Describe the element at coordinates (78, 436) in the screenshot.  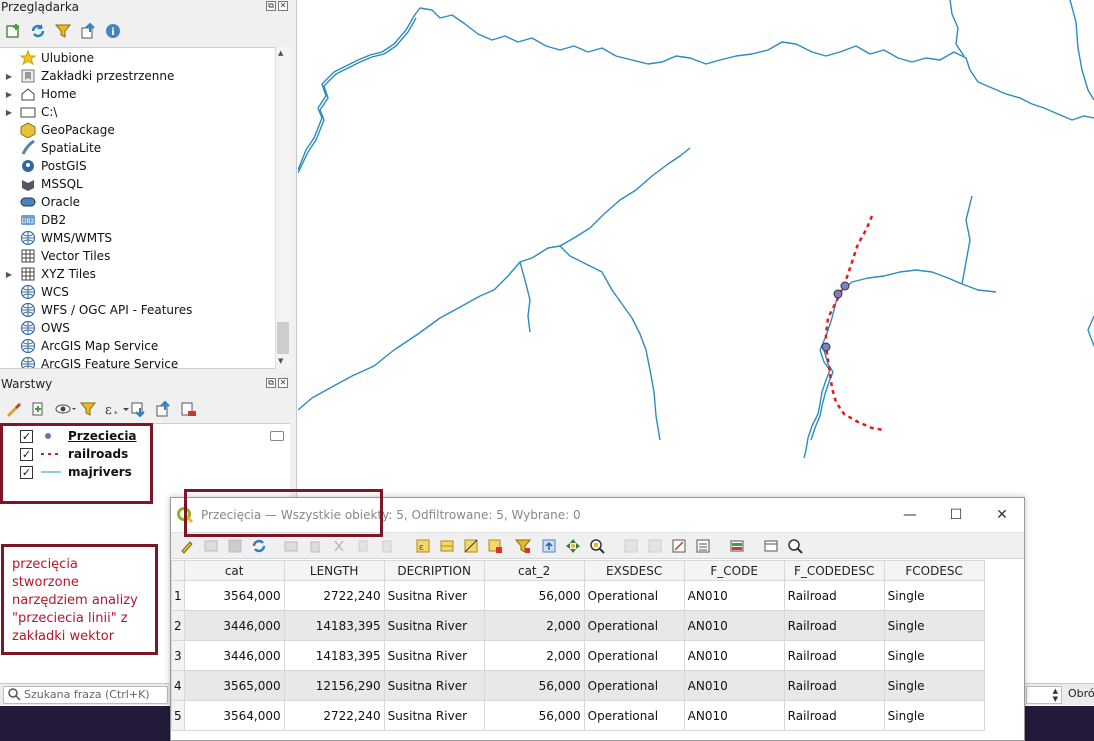
I see `layer-item-przeciecia: ✓ Przeciecia` at that location.